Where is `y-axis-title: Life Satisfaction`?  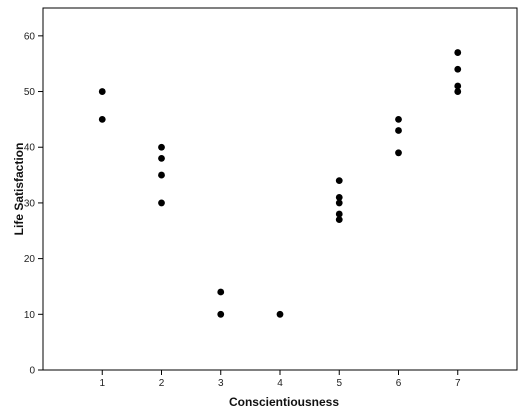
y-axis-title: Life Satisfaction is located at coordinates (19, 189).